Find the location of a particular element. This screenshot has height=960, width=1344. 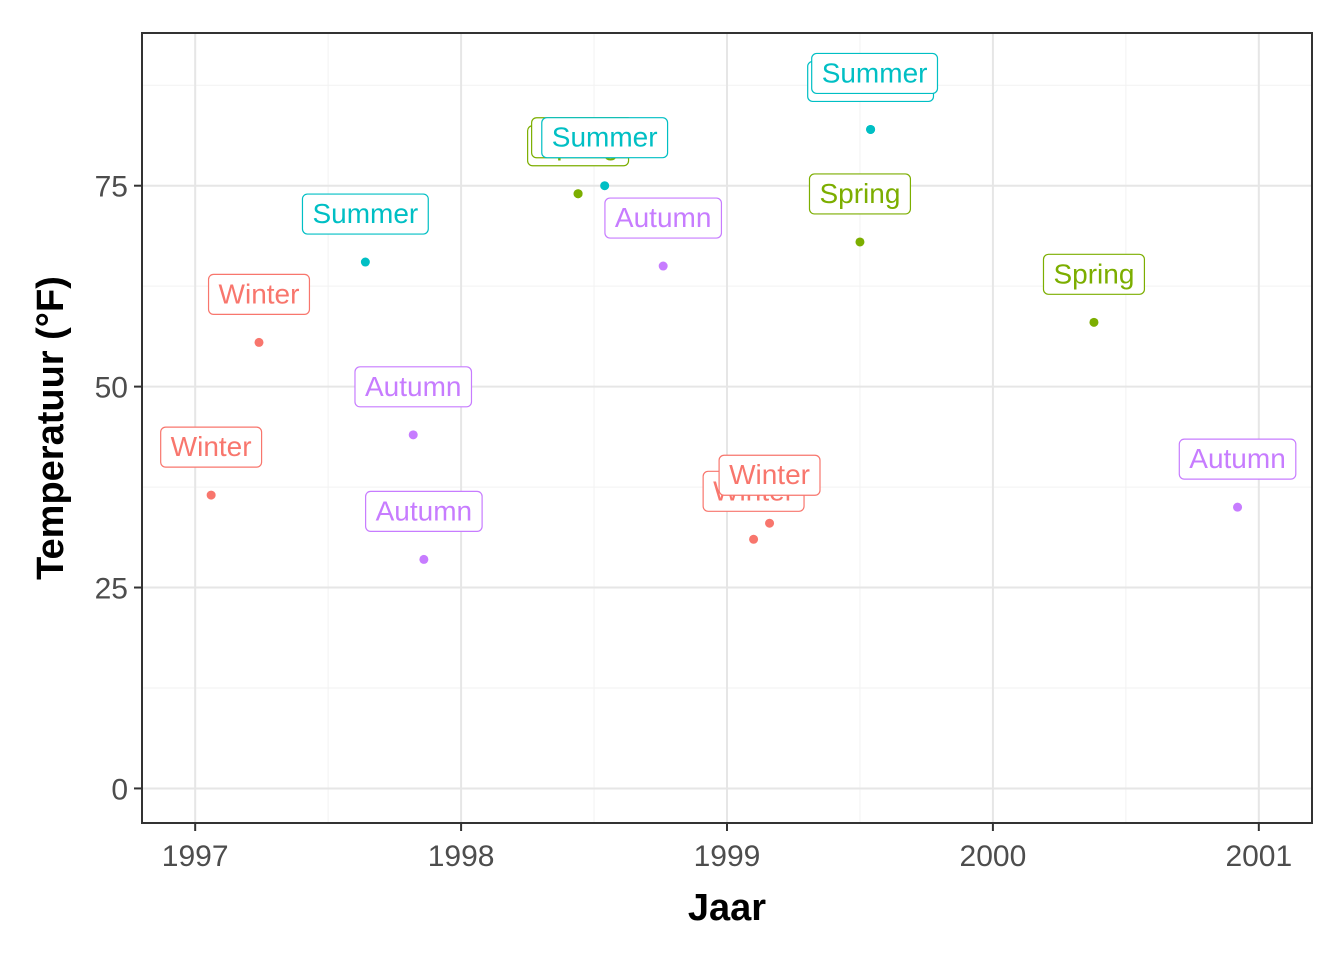

x-tick-label: 1999 is located at coordinates (727, 856).